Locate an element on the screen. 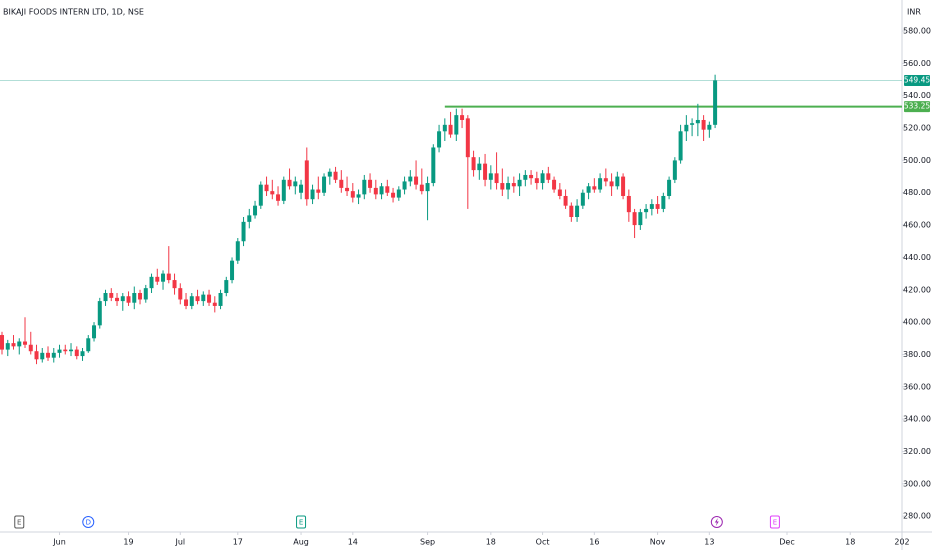 Image resolution: width=932 pixels, height=550 pixels. event-marker: D is located at coordinates (88, 522).